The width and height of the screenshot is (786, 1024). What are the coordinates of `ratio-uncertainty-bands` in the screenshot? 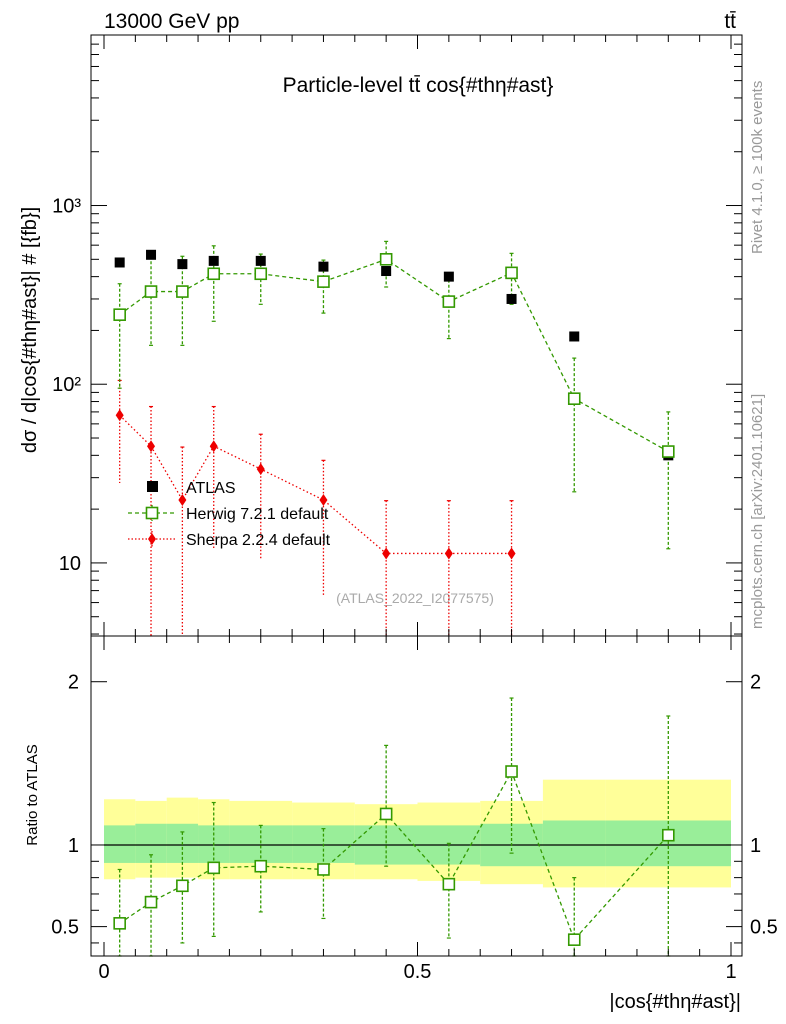 It's located at (417, 833).